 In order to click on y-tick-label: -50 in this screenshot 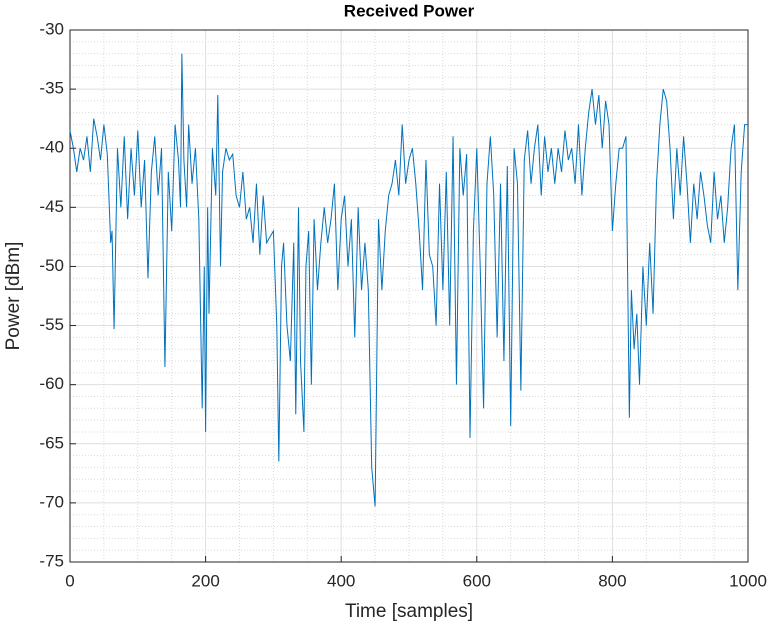, I will do `click(51, 265)`.